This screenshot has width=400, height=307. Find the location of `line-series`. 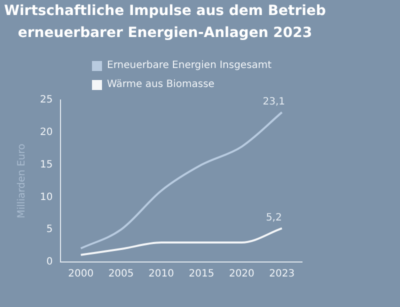

line-series is located at coordinates (181, 241).